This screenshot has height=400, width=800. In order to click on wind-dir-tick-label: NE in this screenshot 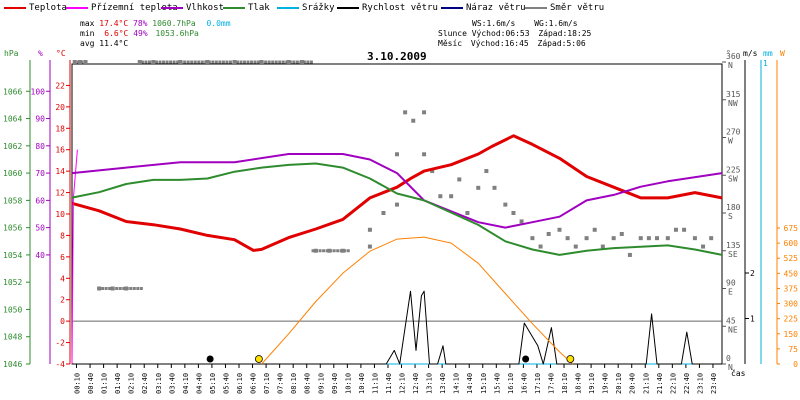, I will do `click(733, 329)`.